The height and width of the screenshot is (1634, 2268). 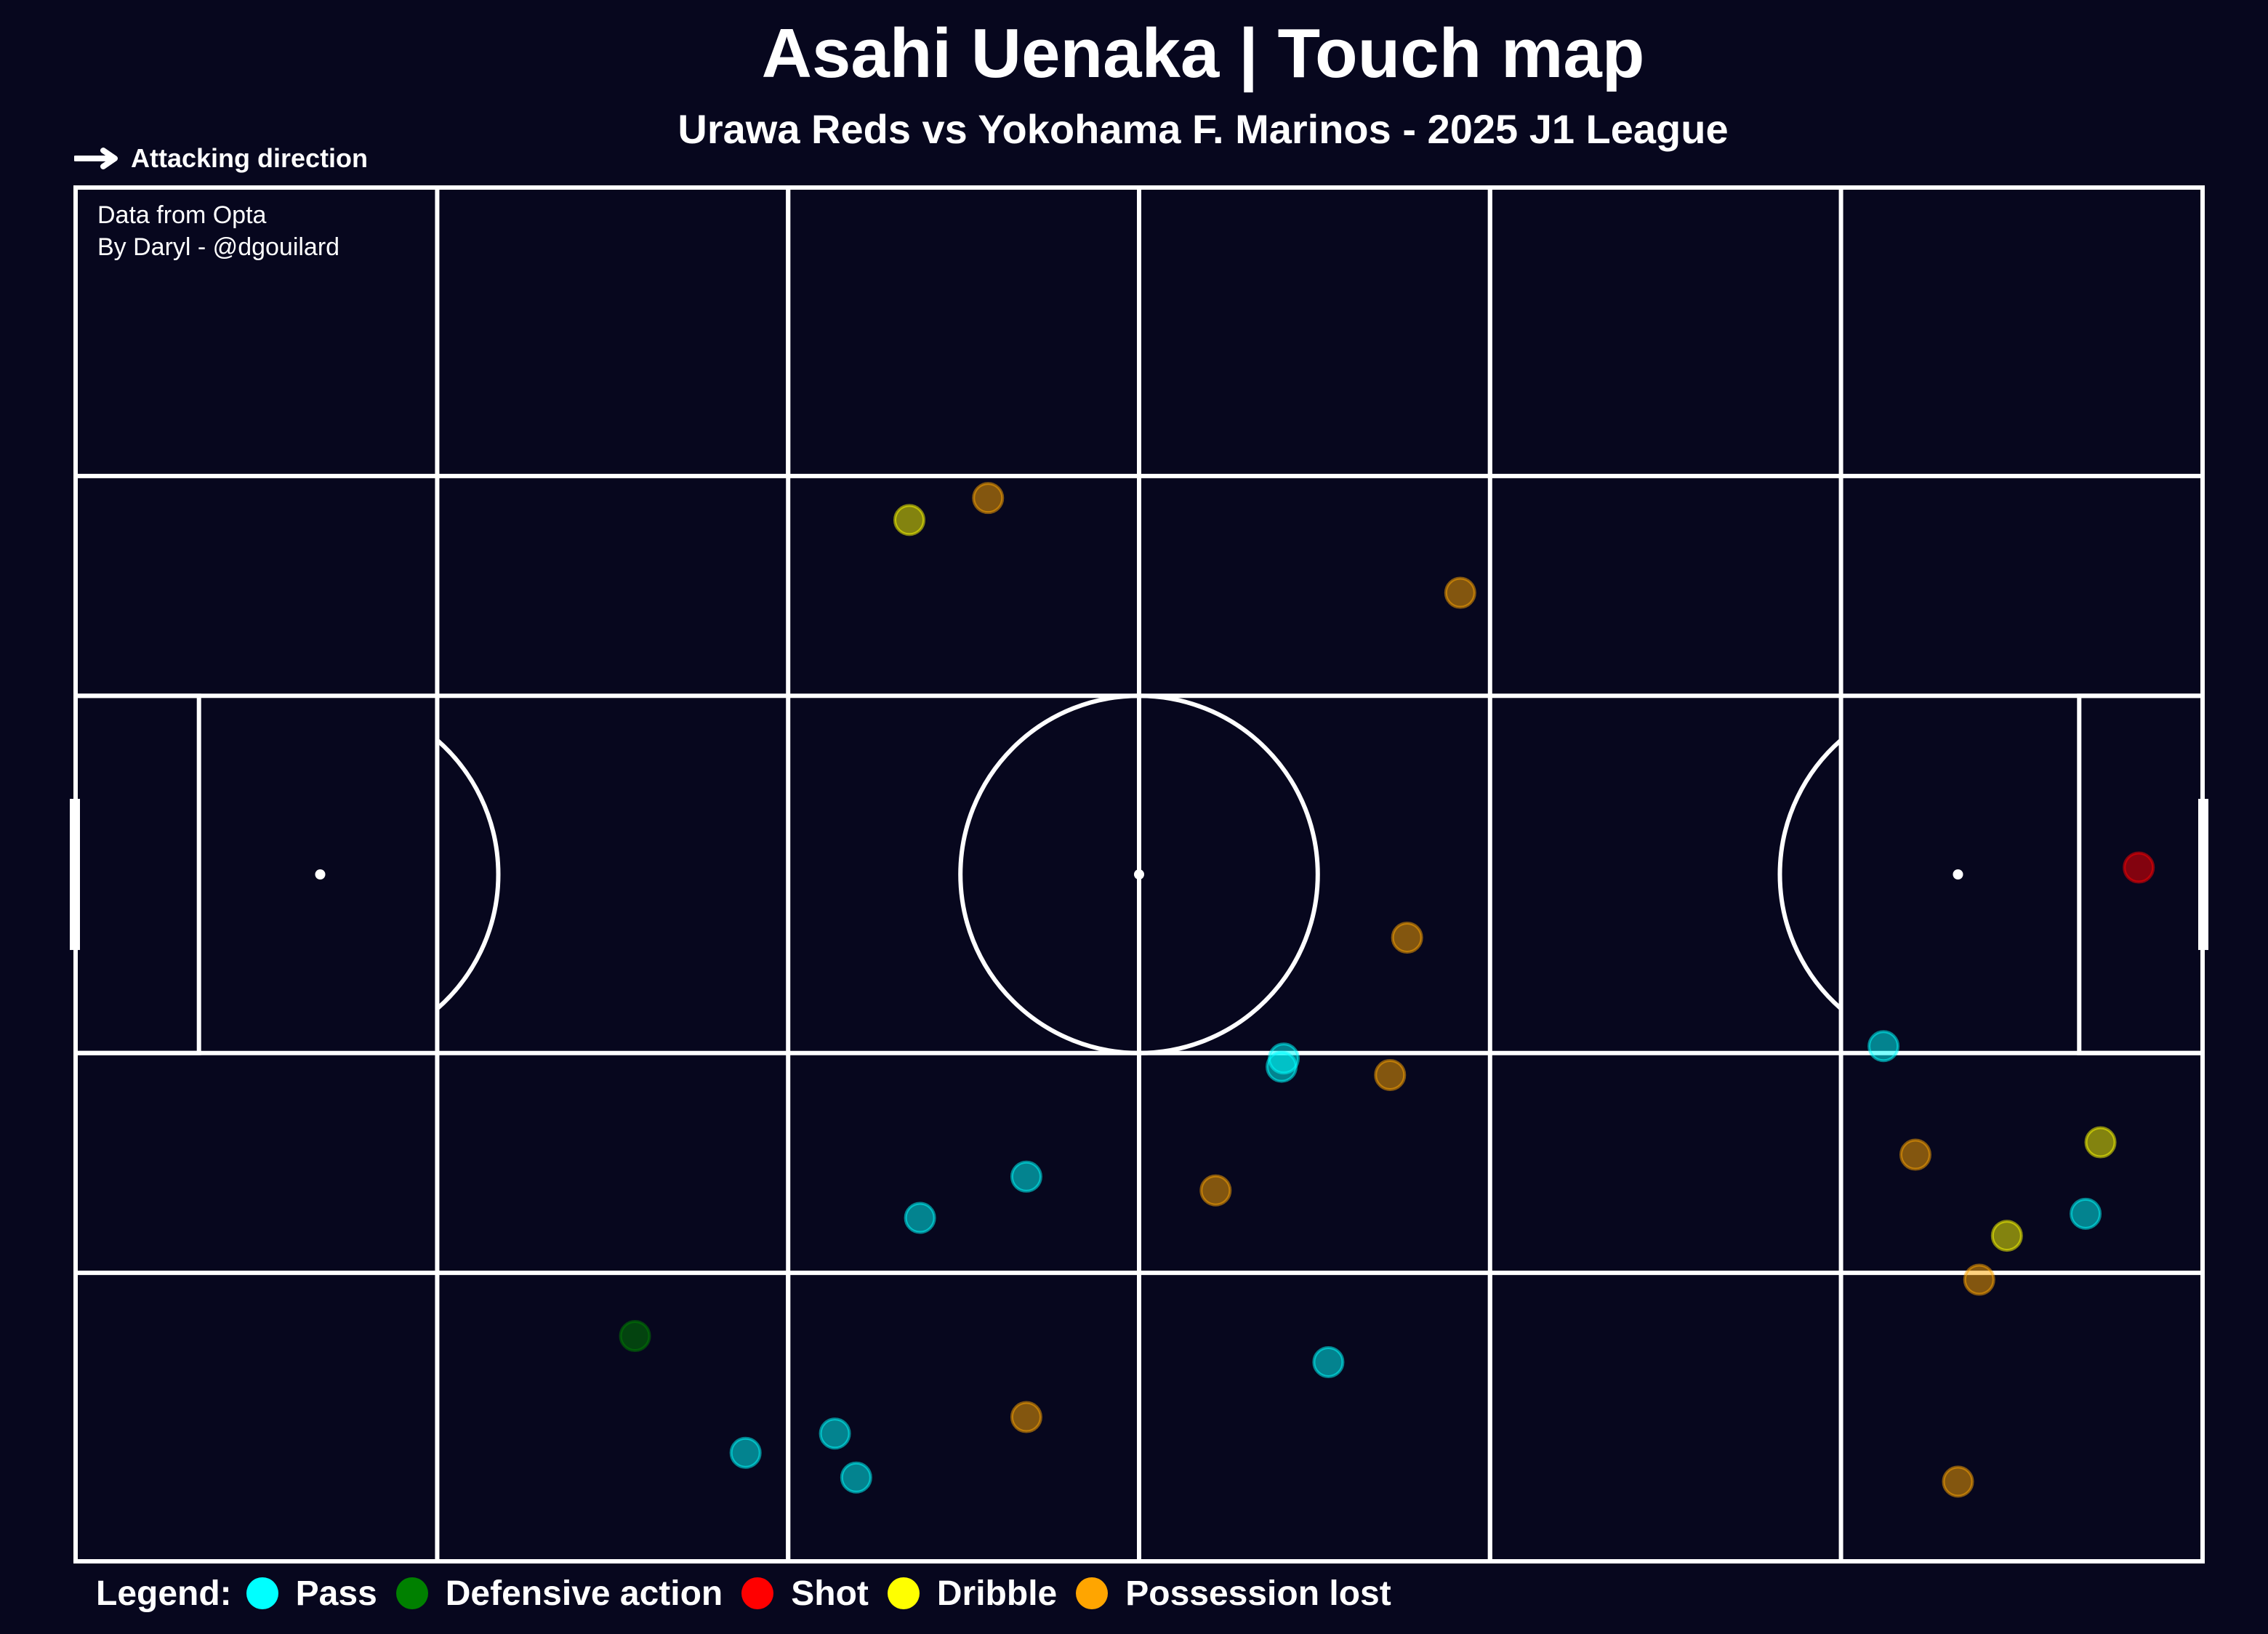 I want to click on penalty-arc-left, so click(x=468, y=874).